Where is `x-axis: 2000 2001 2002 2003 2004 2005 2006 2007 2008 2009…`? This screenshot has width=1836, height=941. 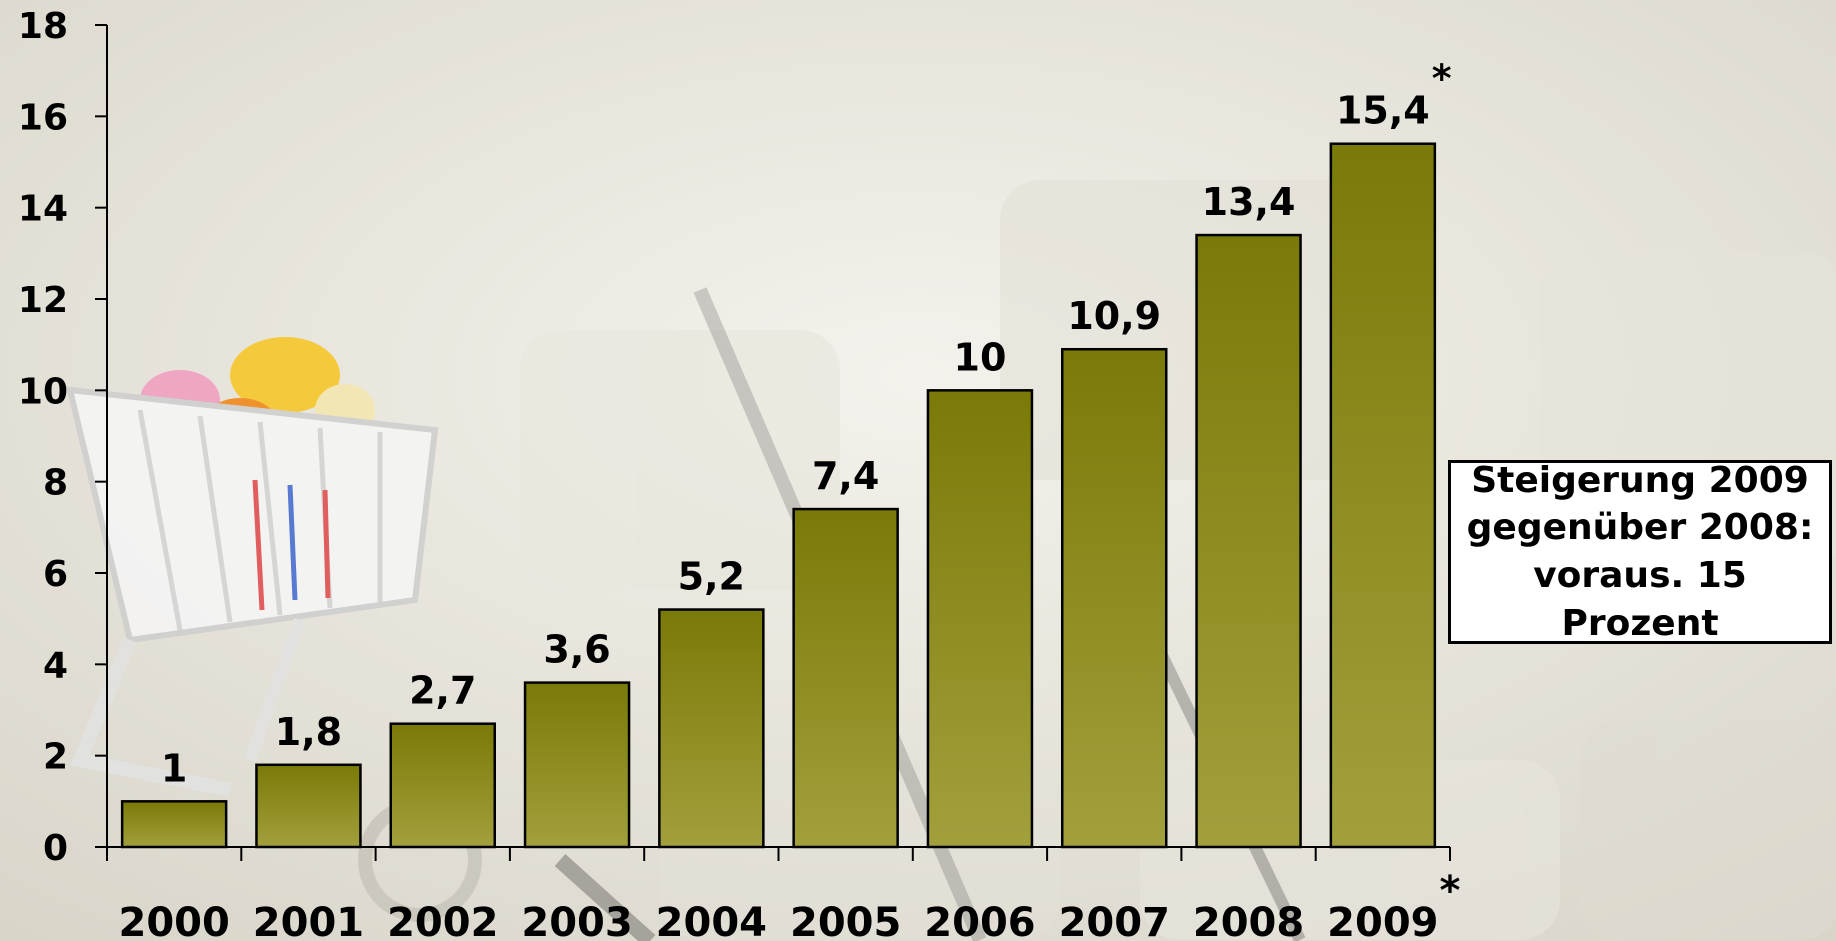
x-axis: 2000 2001 2002 2003 2004 2005 2006 2007 2008 2009… is located at coordinates (783, 893).